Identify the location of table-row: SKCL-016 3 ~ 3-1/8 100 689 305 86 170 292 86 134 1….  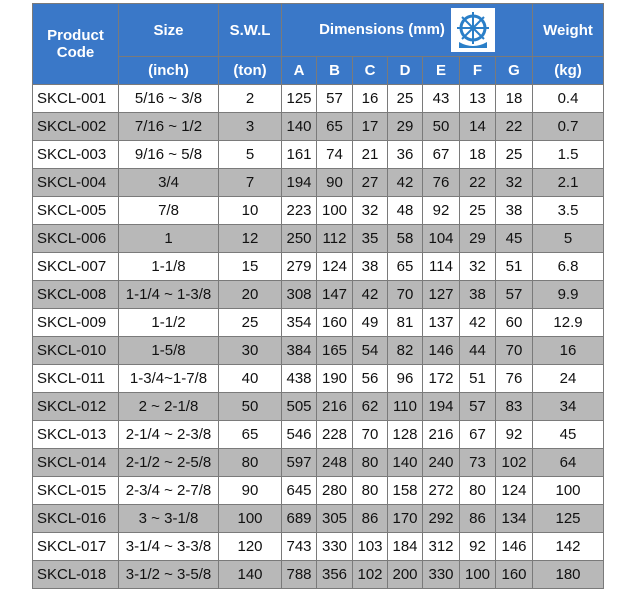
(318, 518).